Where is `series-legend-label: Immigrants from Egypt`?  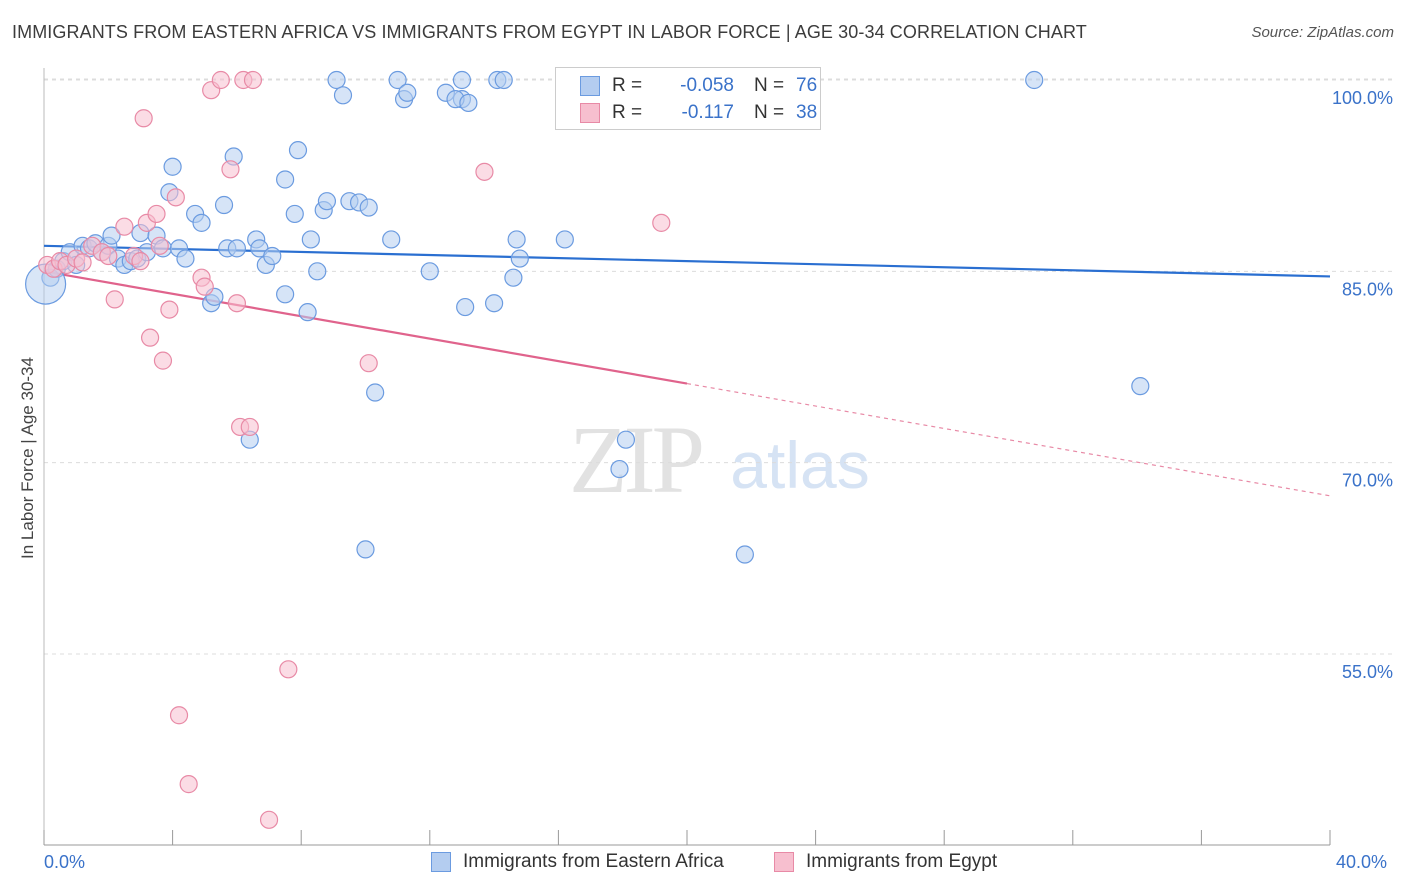 series-legend-label: Immigrants from Egypt is located at coordinates (902, 861).